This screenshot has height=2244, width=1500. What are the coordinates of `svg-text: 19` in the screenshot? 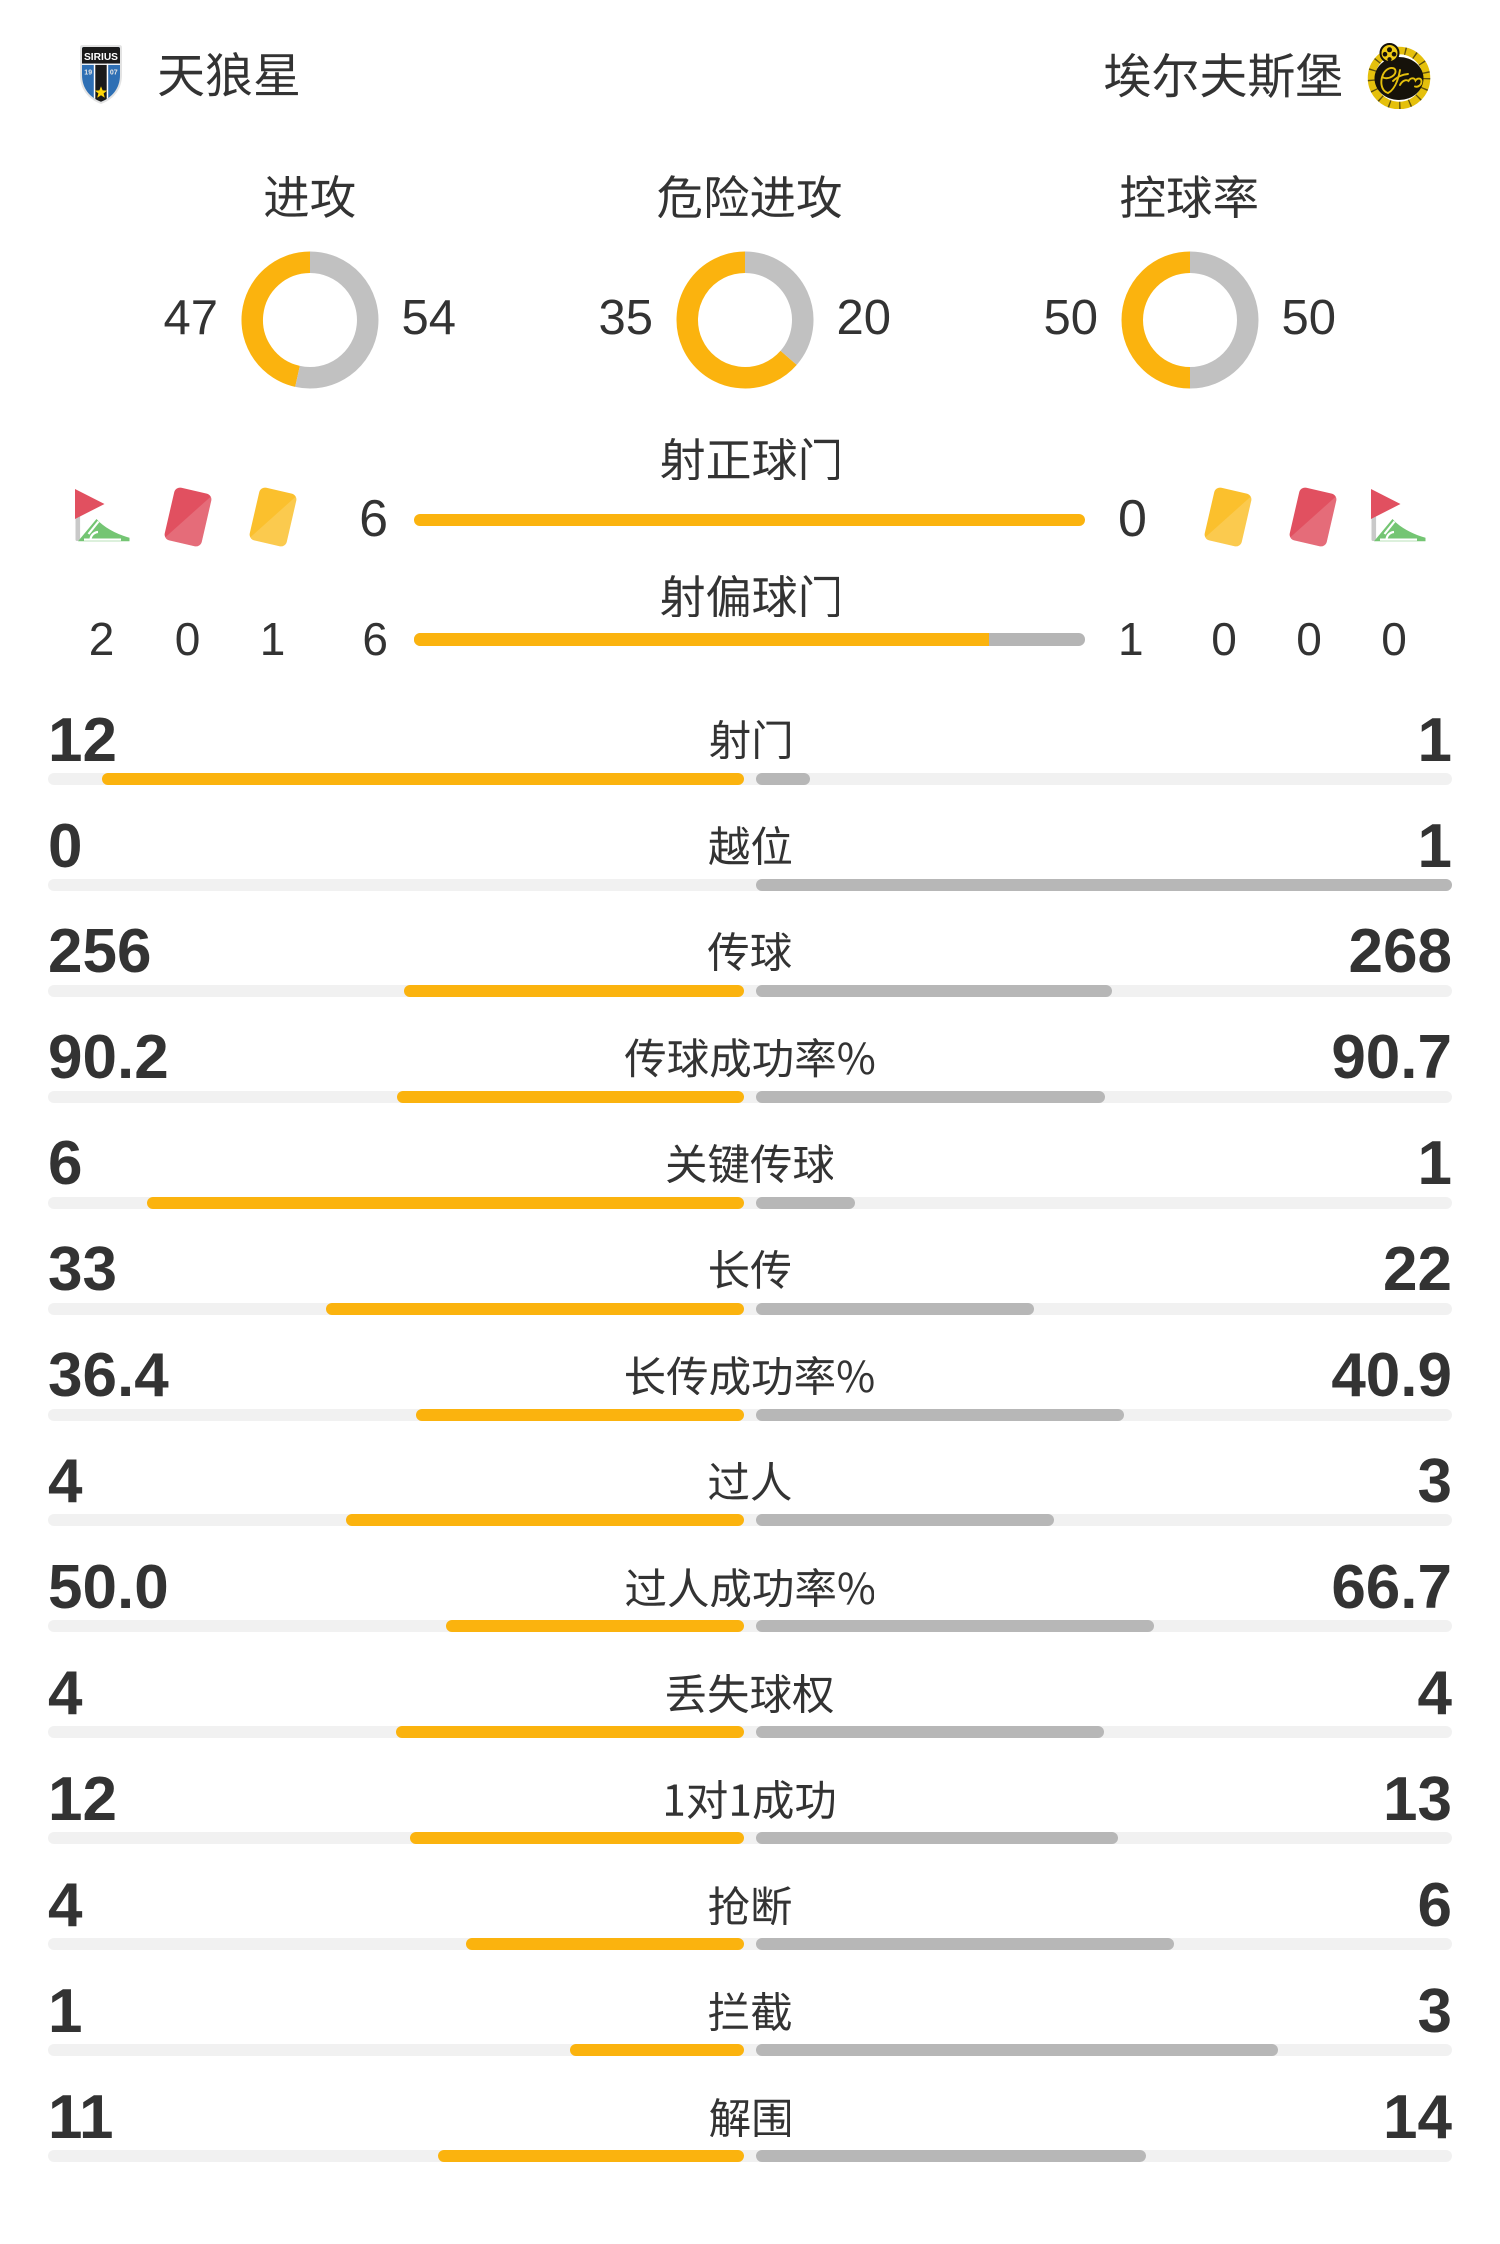 It's located at (88, 73).